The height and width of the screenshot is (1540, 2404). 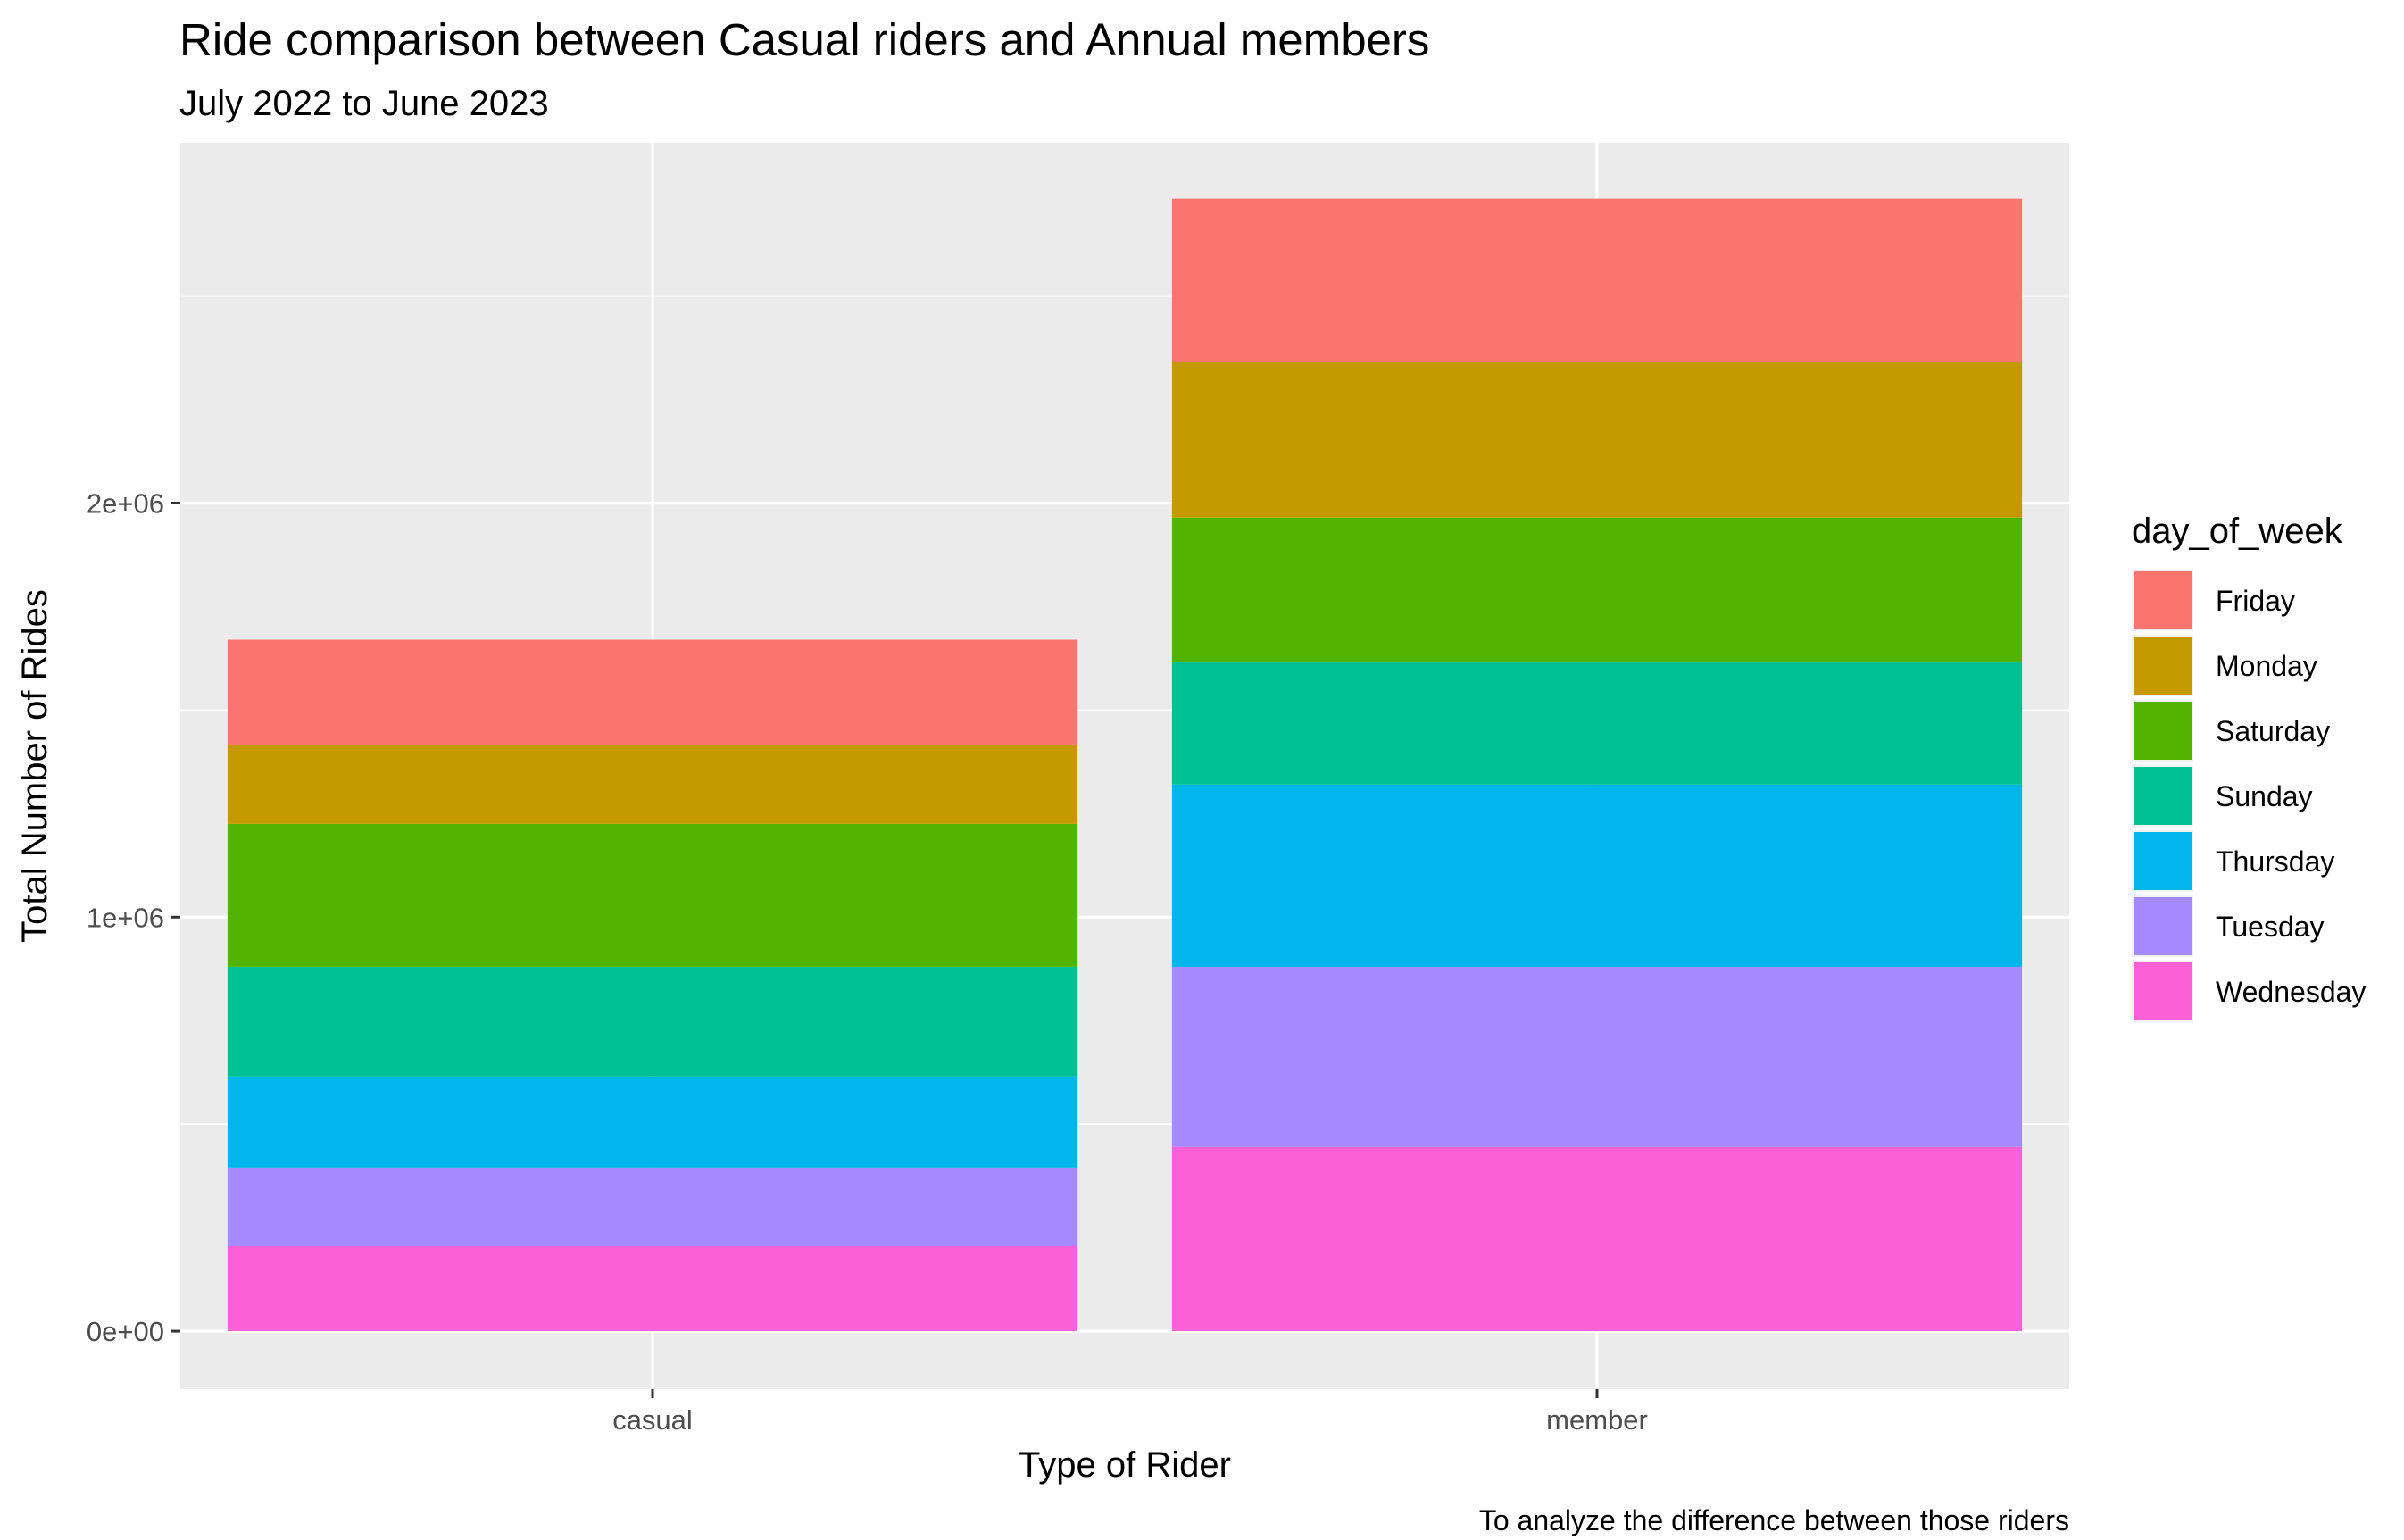 I want to click on bar-segment-casual-friday, so click(x=652, y=692).